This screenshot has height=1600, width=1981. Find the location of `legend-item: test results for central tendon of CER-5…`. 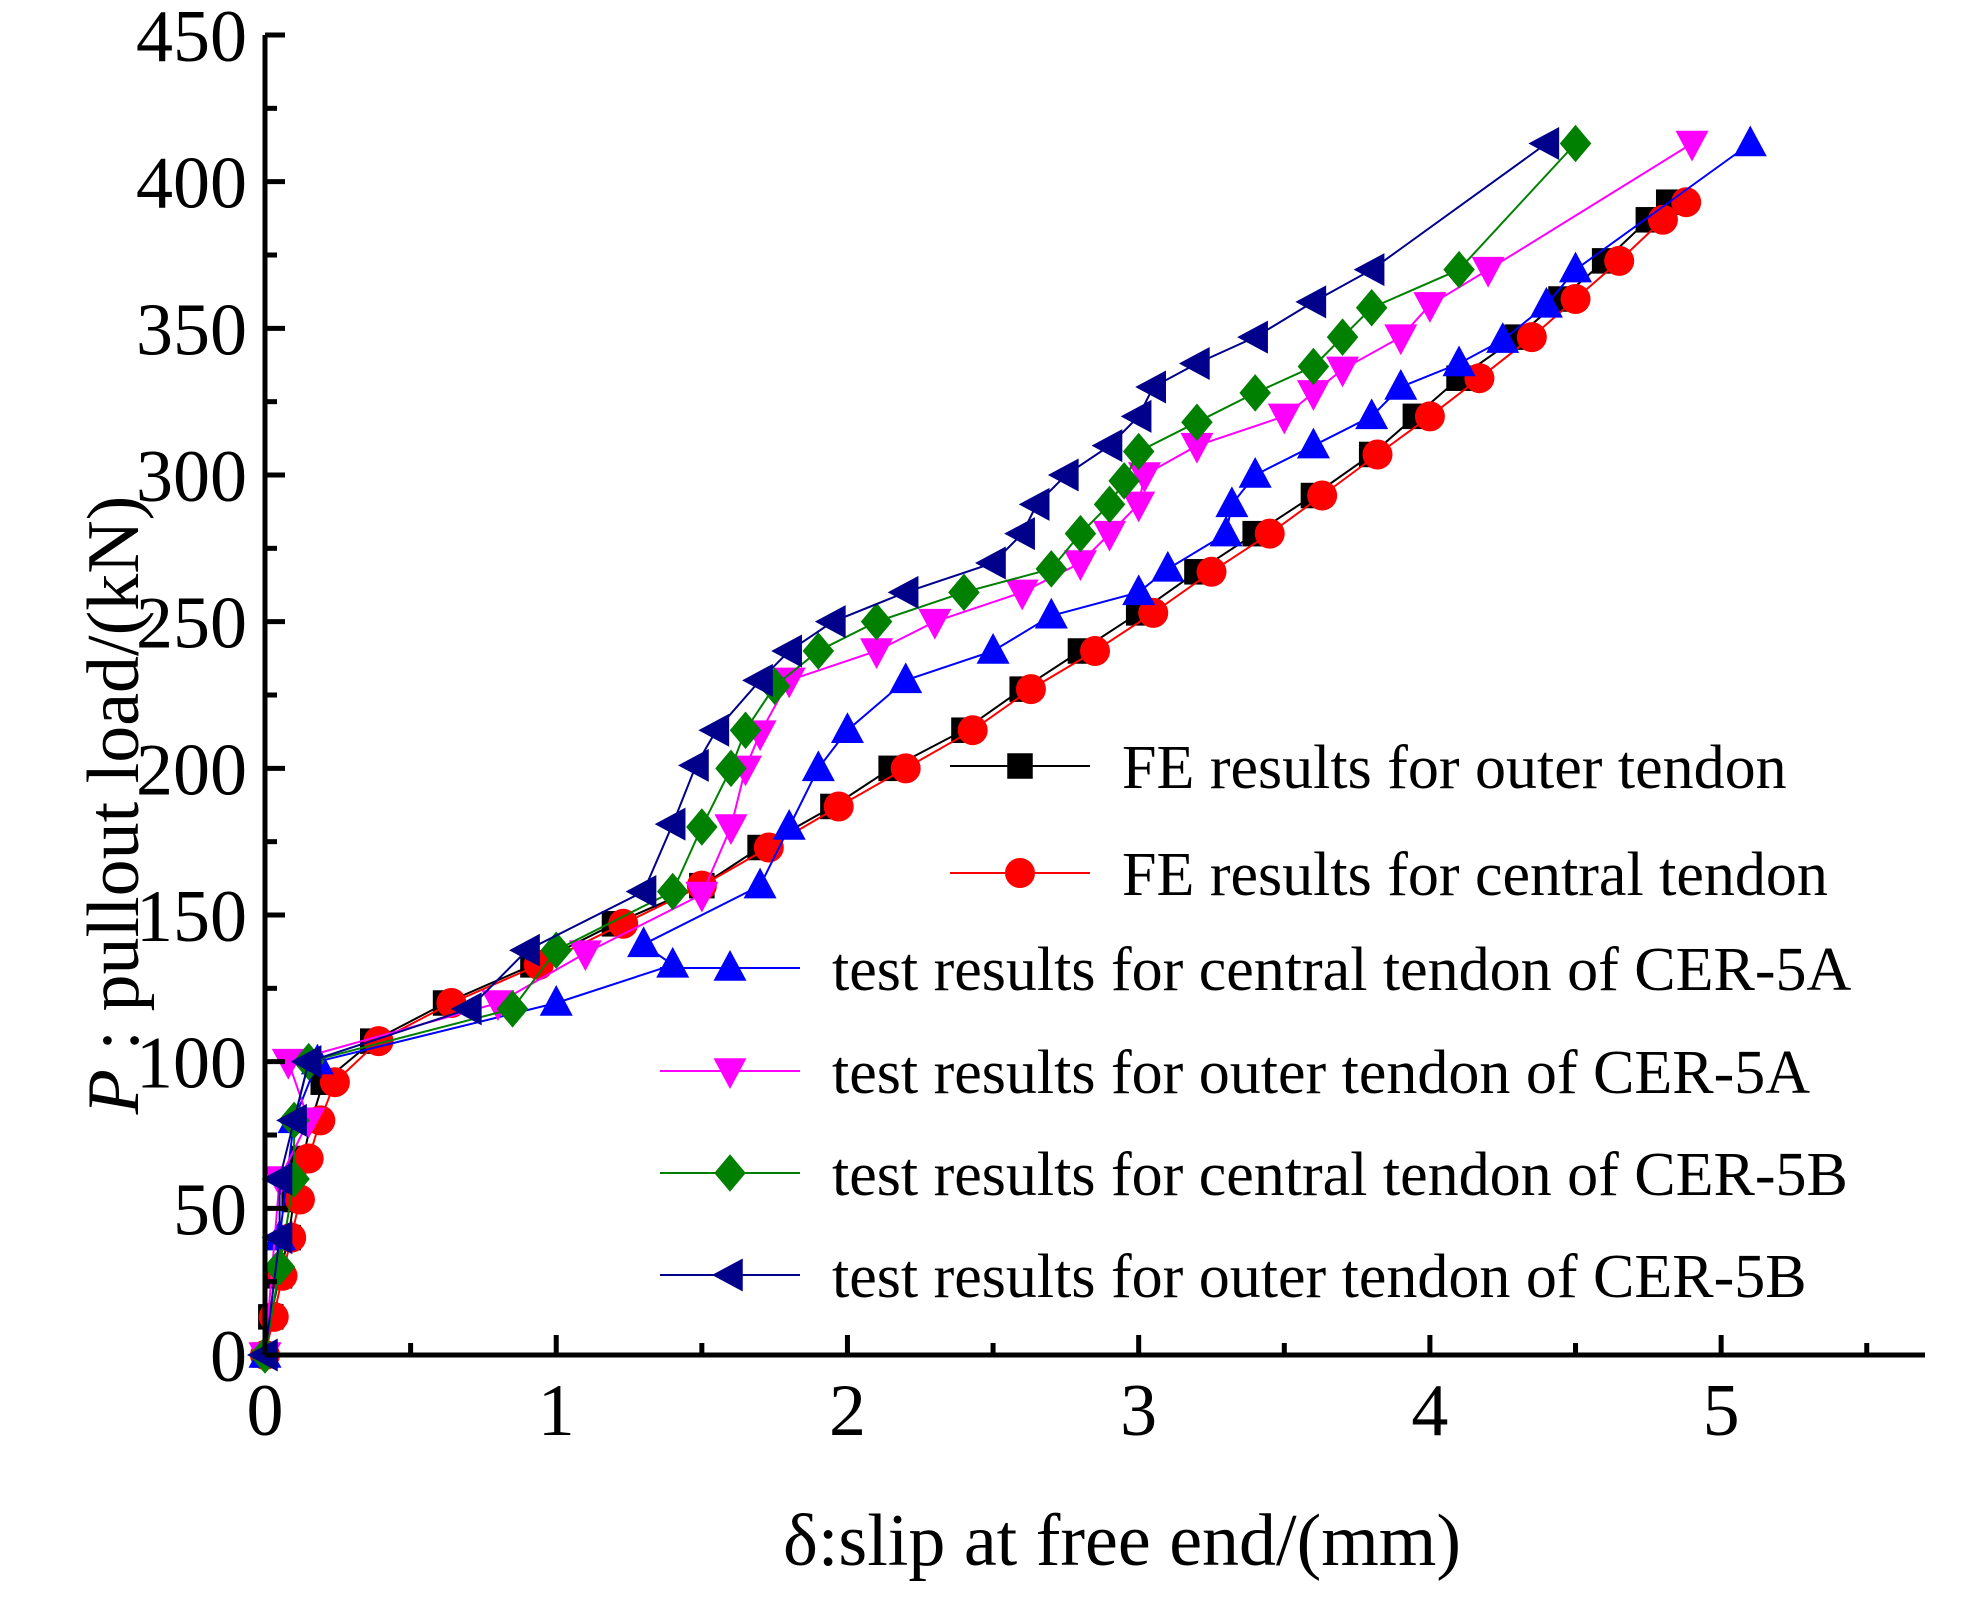

legend-item: test results for central tendon of CER-5… is located at coordinates (1256, 970).